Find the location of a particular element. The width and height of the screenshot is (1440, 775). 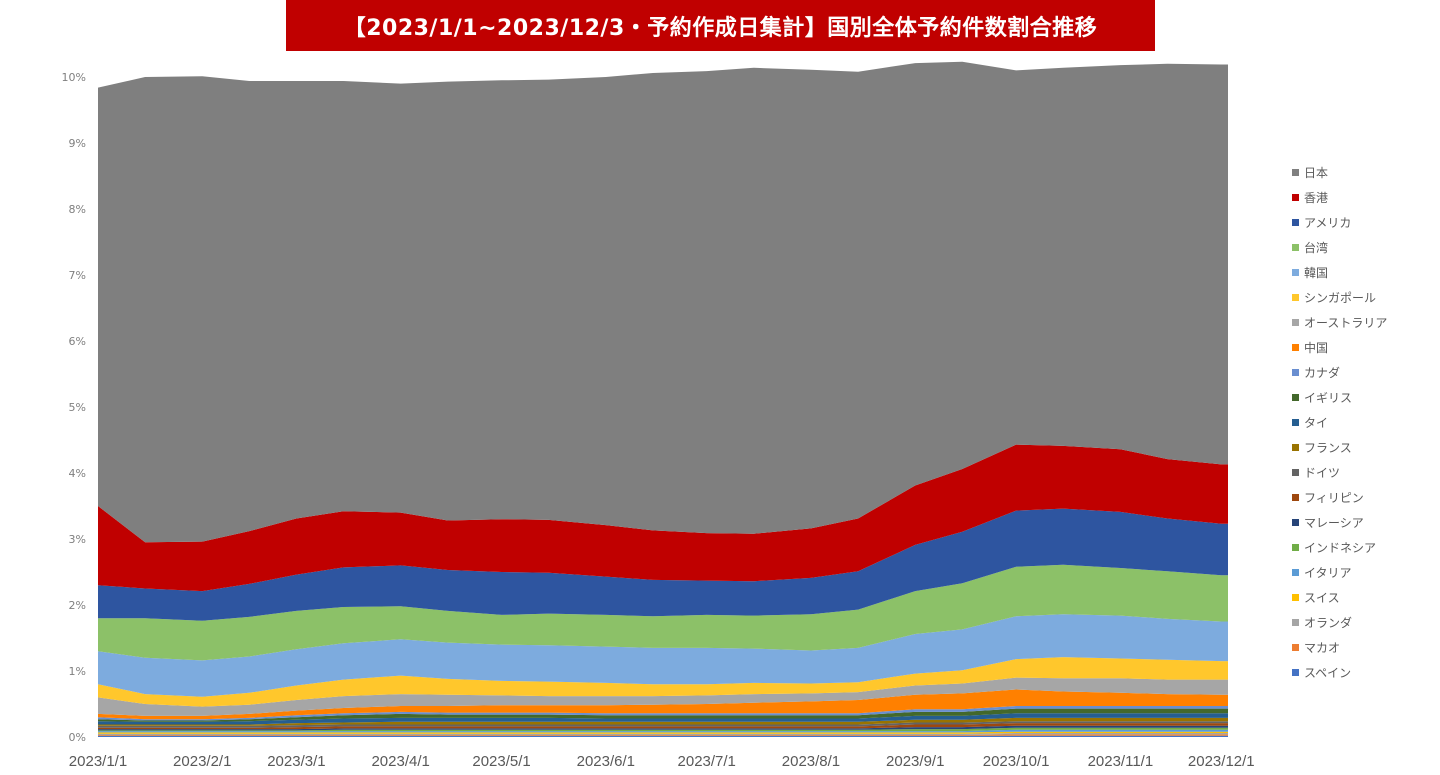

y-axis: 0% 1% 2% 3% 4% 5% 6% 7% 8% 9% 10% is located at coordinates (74, 407).